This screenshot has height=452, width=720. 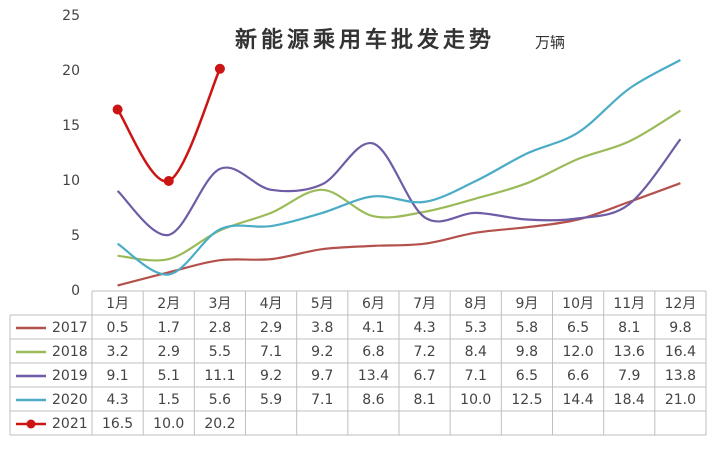 I want to click on table-cell: 12.5, so click(x=526, y=400).